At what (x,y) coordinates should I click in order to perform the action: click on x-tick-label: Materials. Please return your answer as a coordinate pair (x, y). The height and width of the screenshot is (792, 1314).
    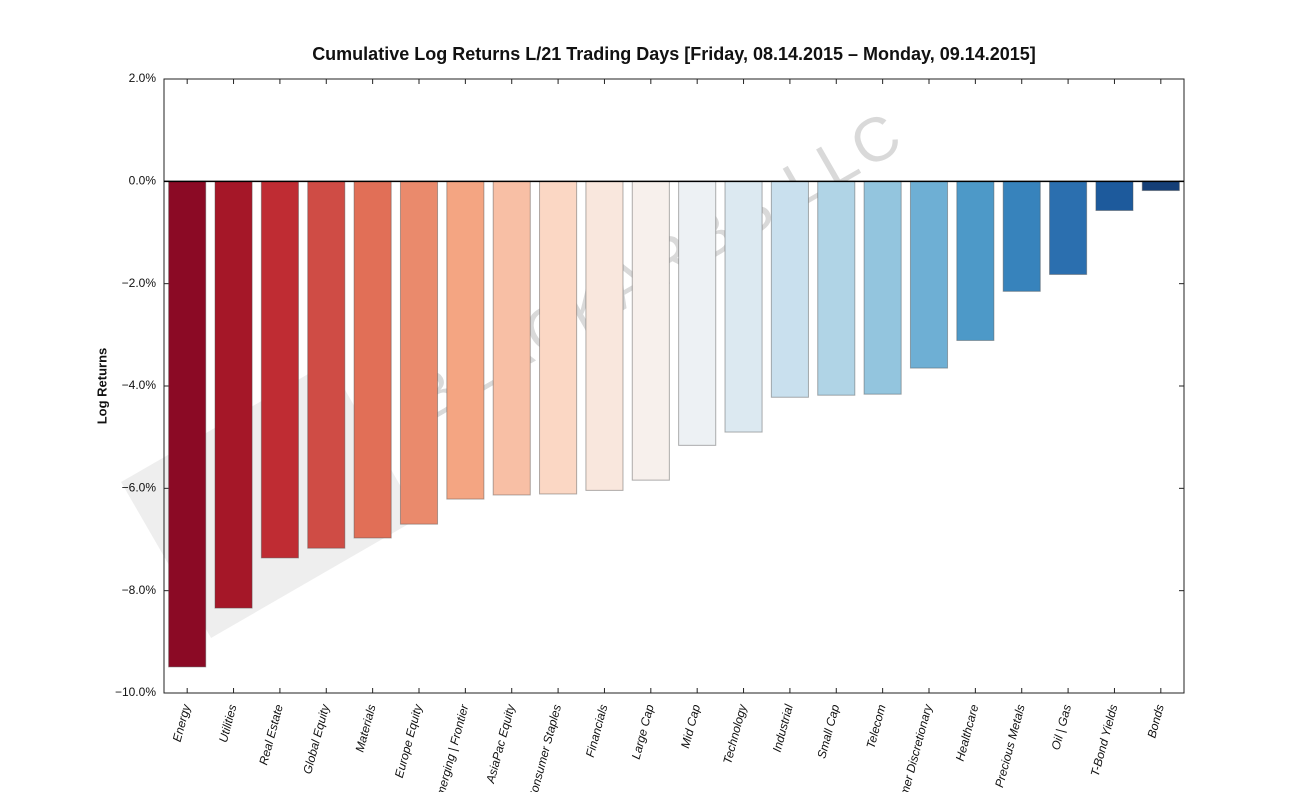
    Looking at the image, I should click on (365, 728).